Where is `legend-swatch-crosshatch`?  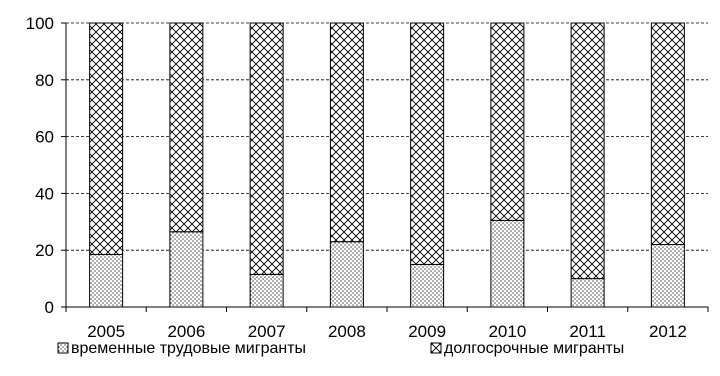
legend-swatch-crosshatch is located at coordinates (436, 348).